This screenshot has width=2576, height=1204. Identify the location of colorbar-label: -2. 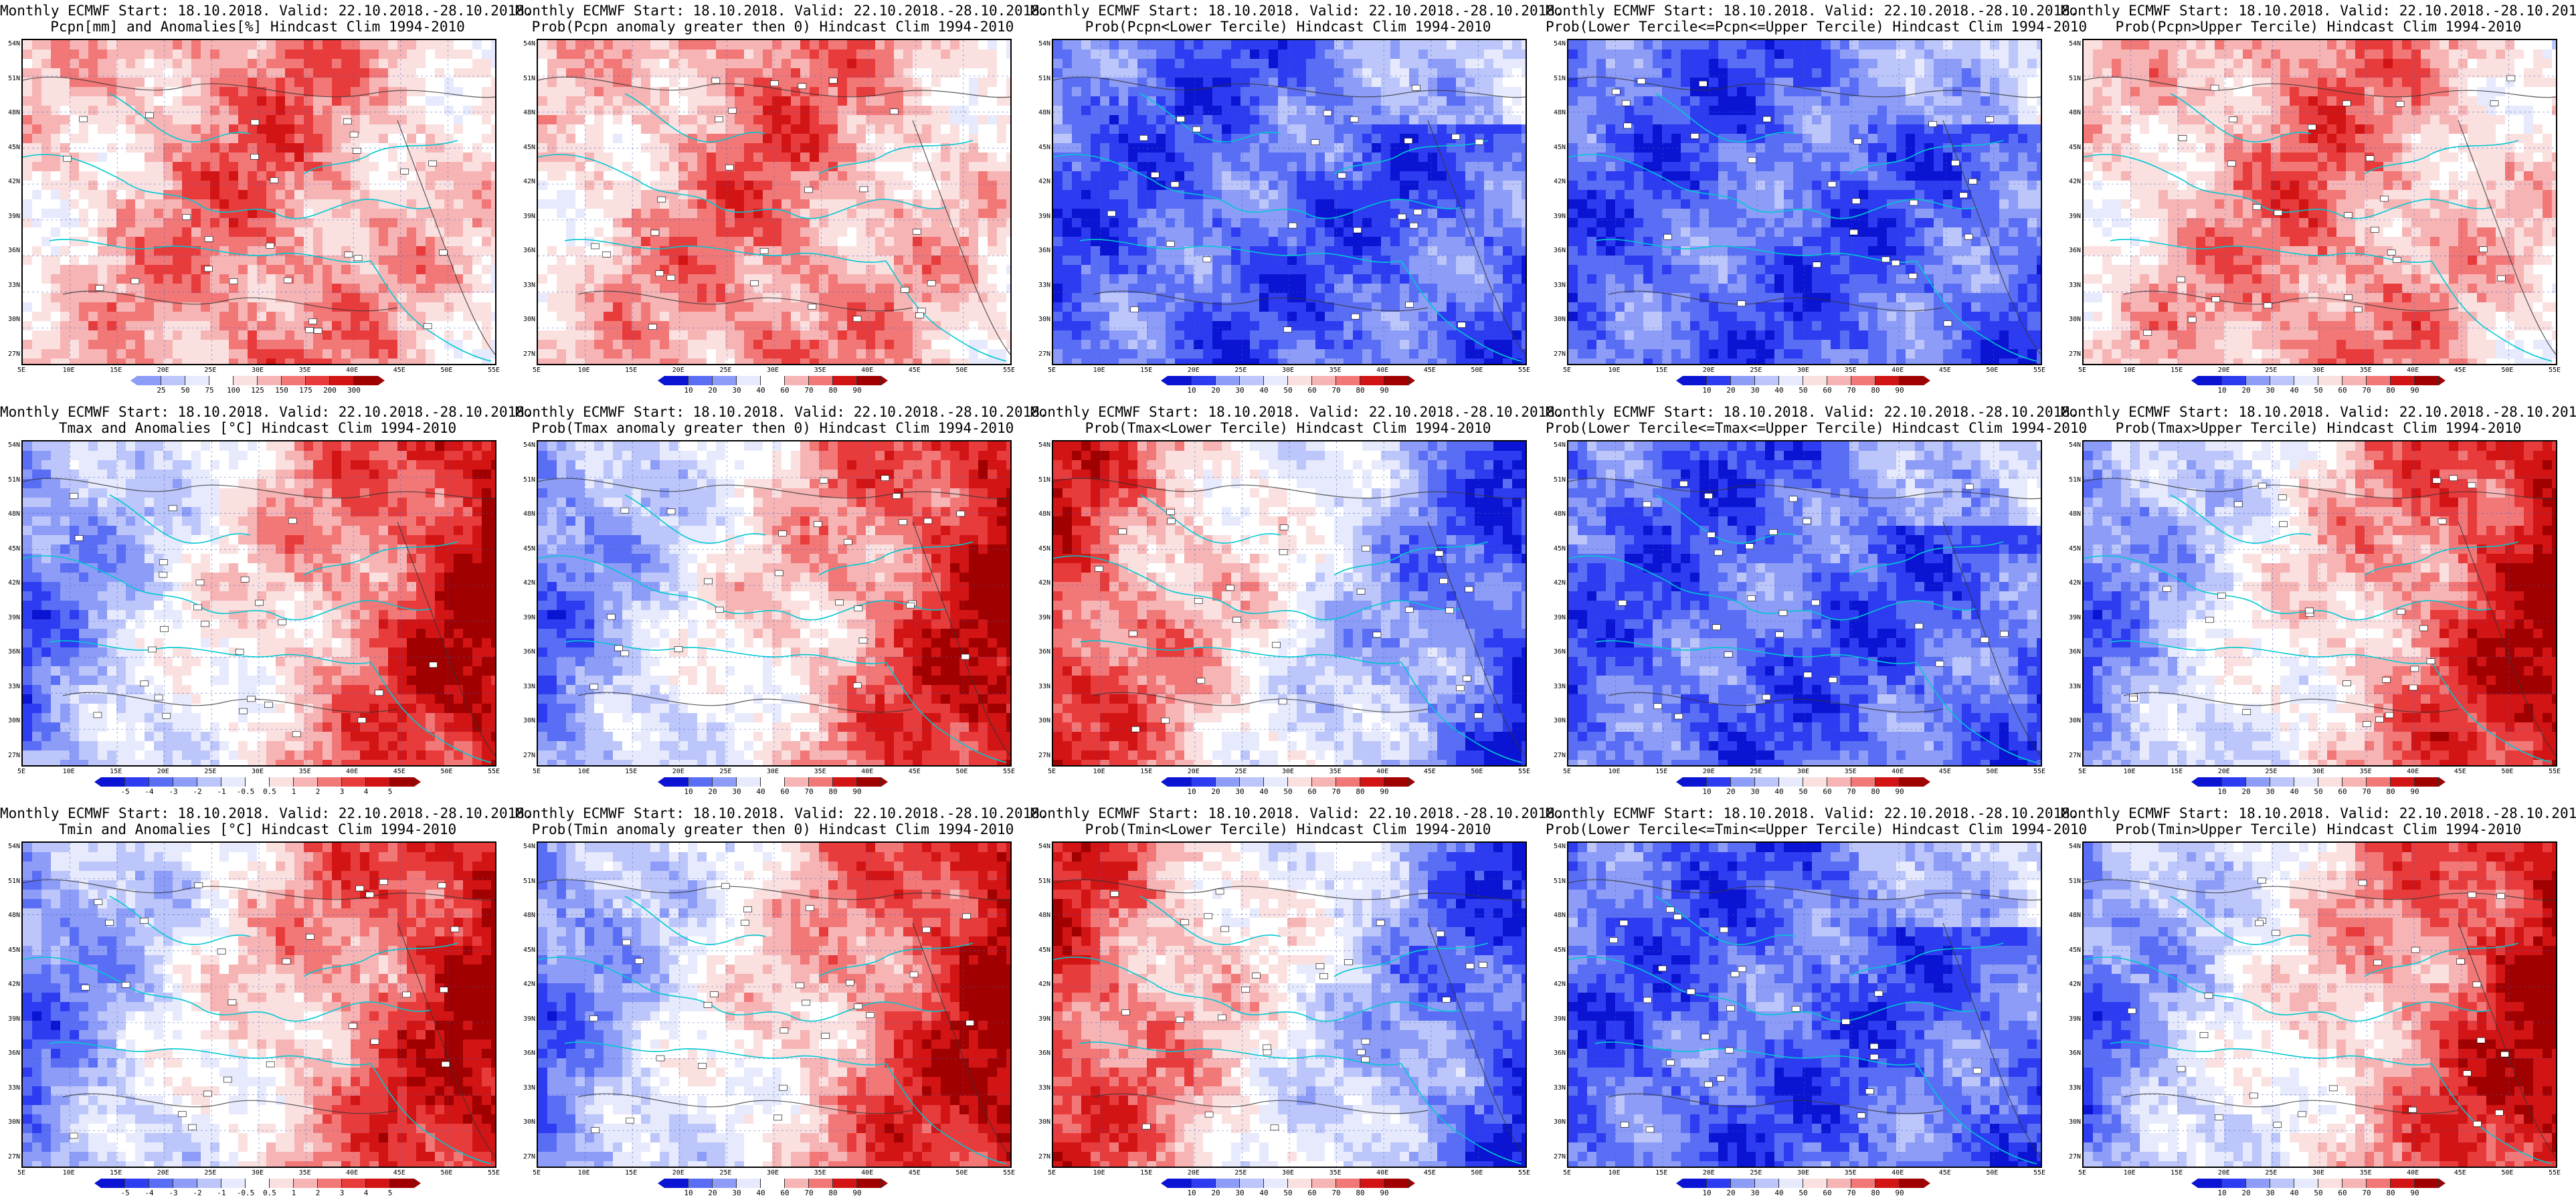
(197, 792).